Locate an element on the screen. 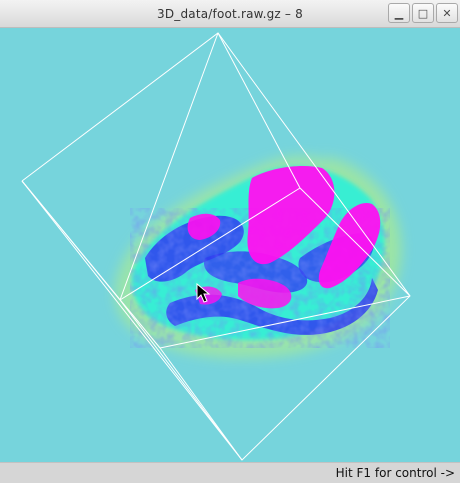 The width and height of the screenshot is (460, 483). maximize-icon: □ is located at coordinates (423, 13).